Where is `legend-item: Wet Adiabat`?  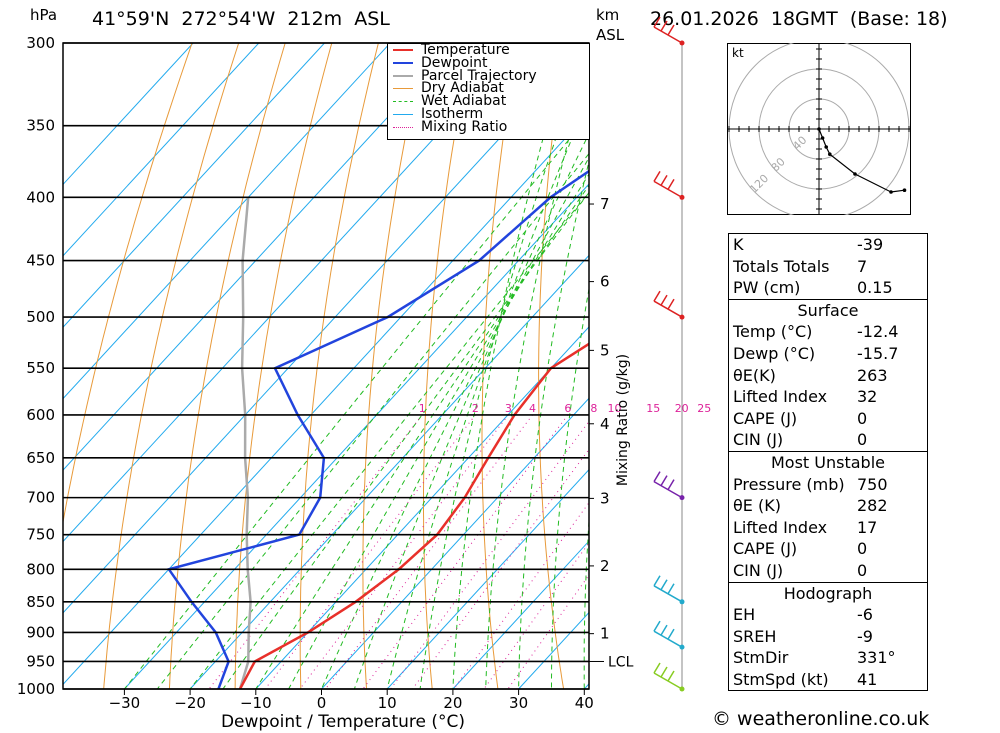 legend-item: Wet Adiabat is located at coordinates (488, 101).